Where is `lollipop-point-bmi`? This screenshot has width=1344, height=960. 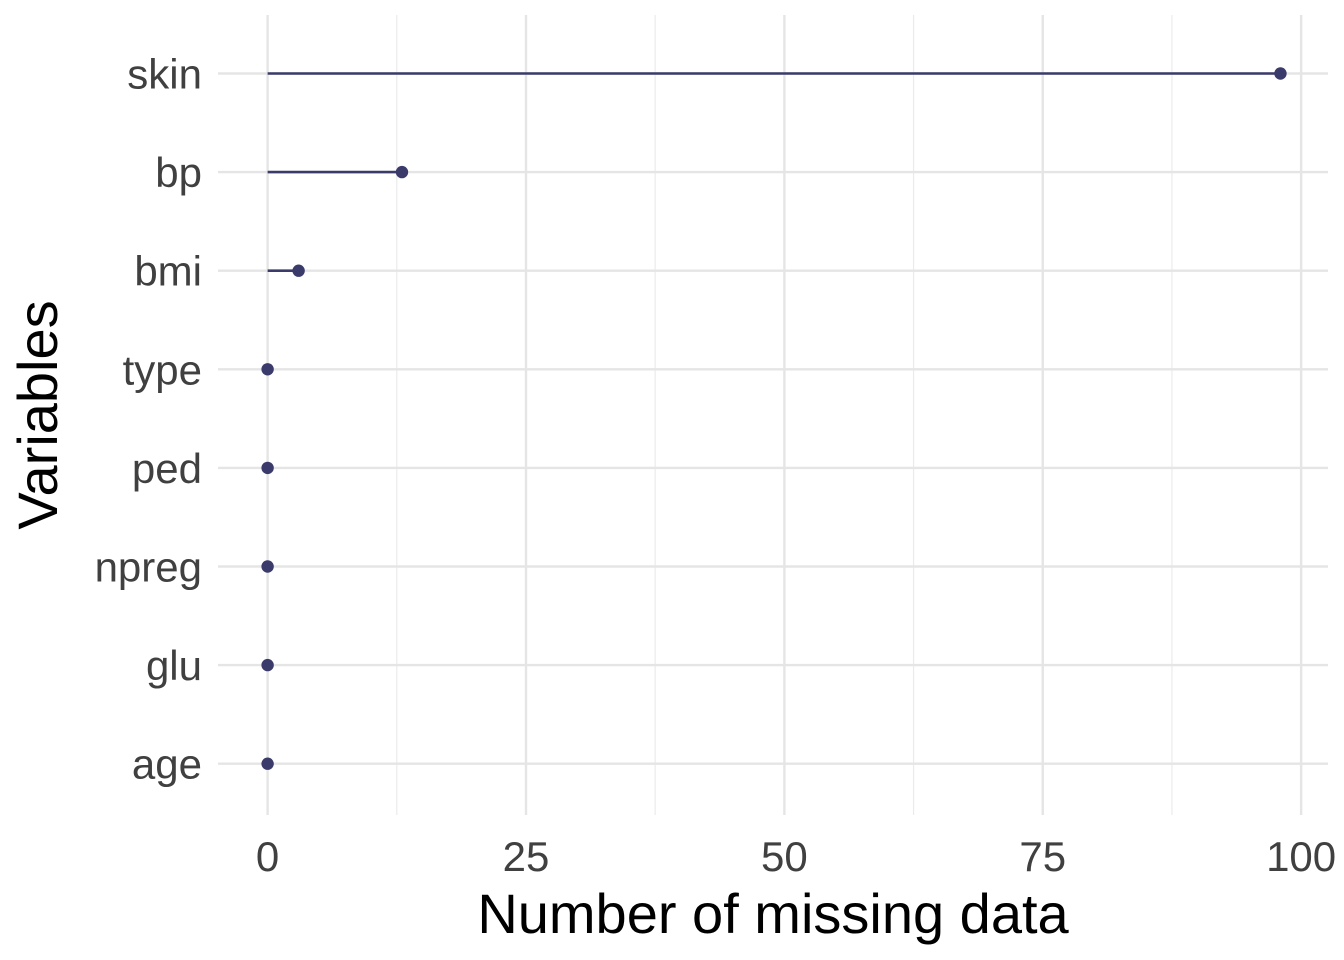
lollipop-point-bmi is located at coordinates (298, 270).